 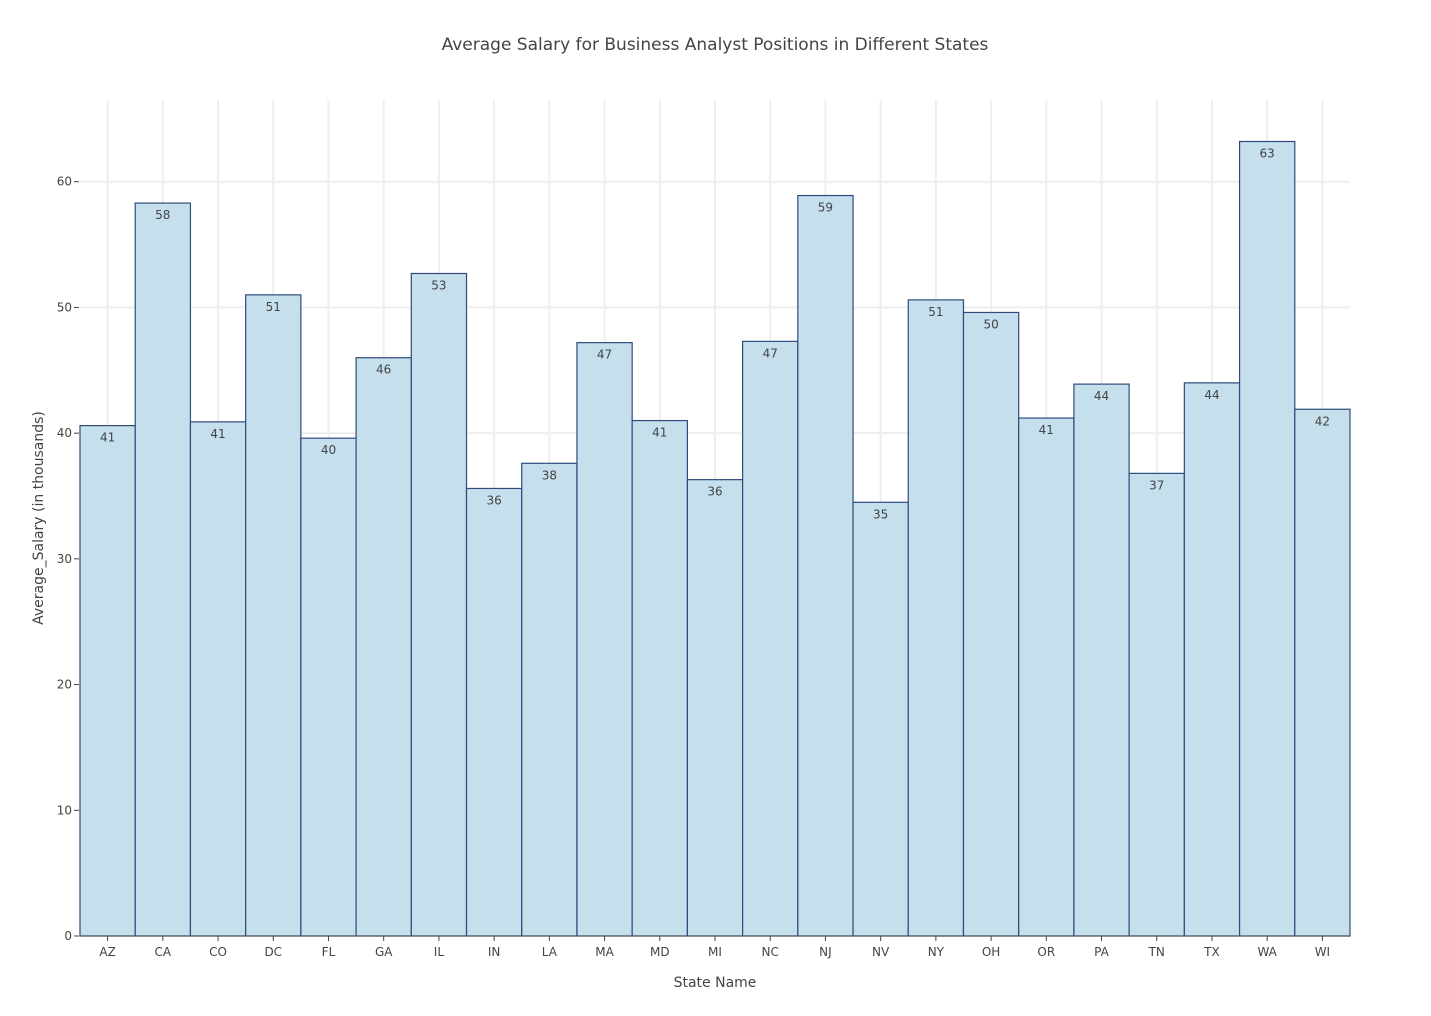 What do you see at coordinates (881, 952) in the screenshot?
I see `x-tick-label-nv: NV` at bounding box center [881, 952].